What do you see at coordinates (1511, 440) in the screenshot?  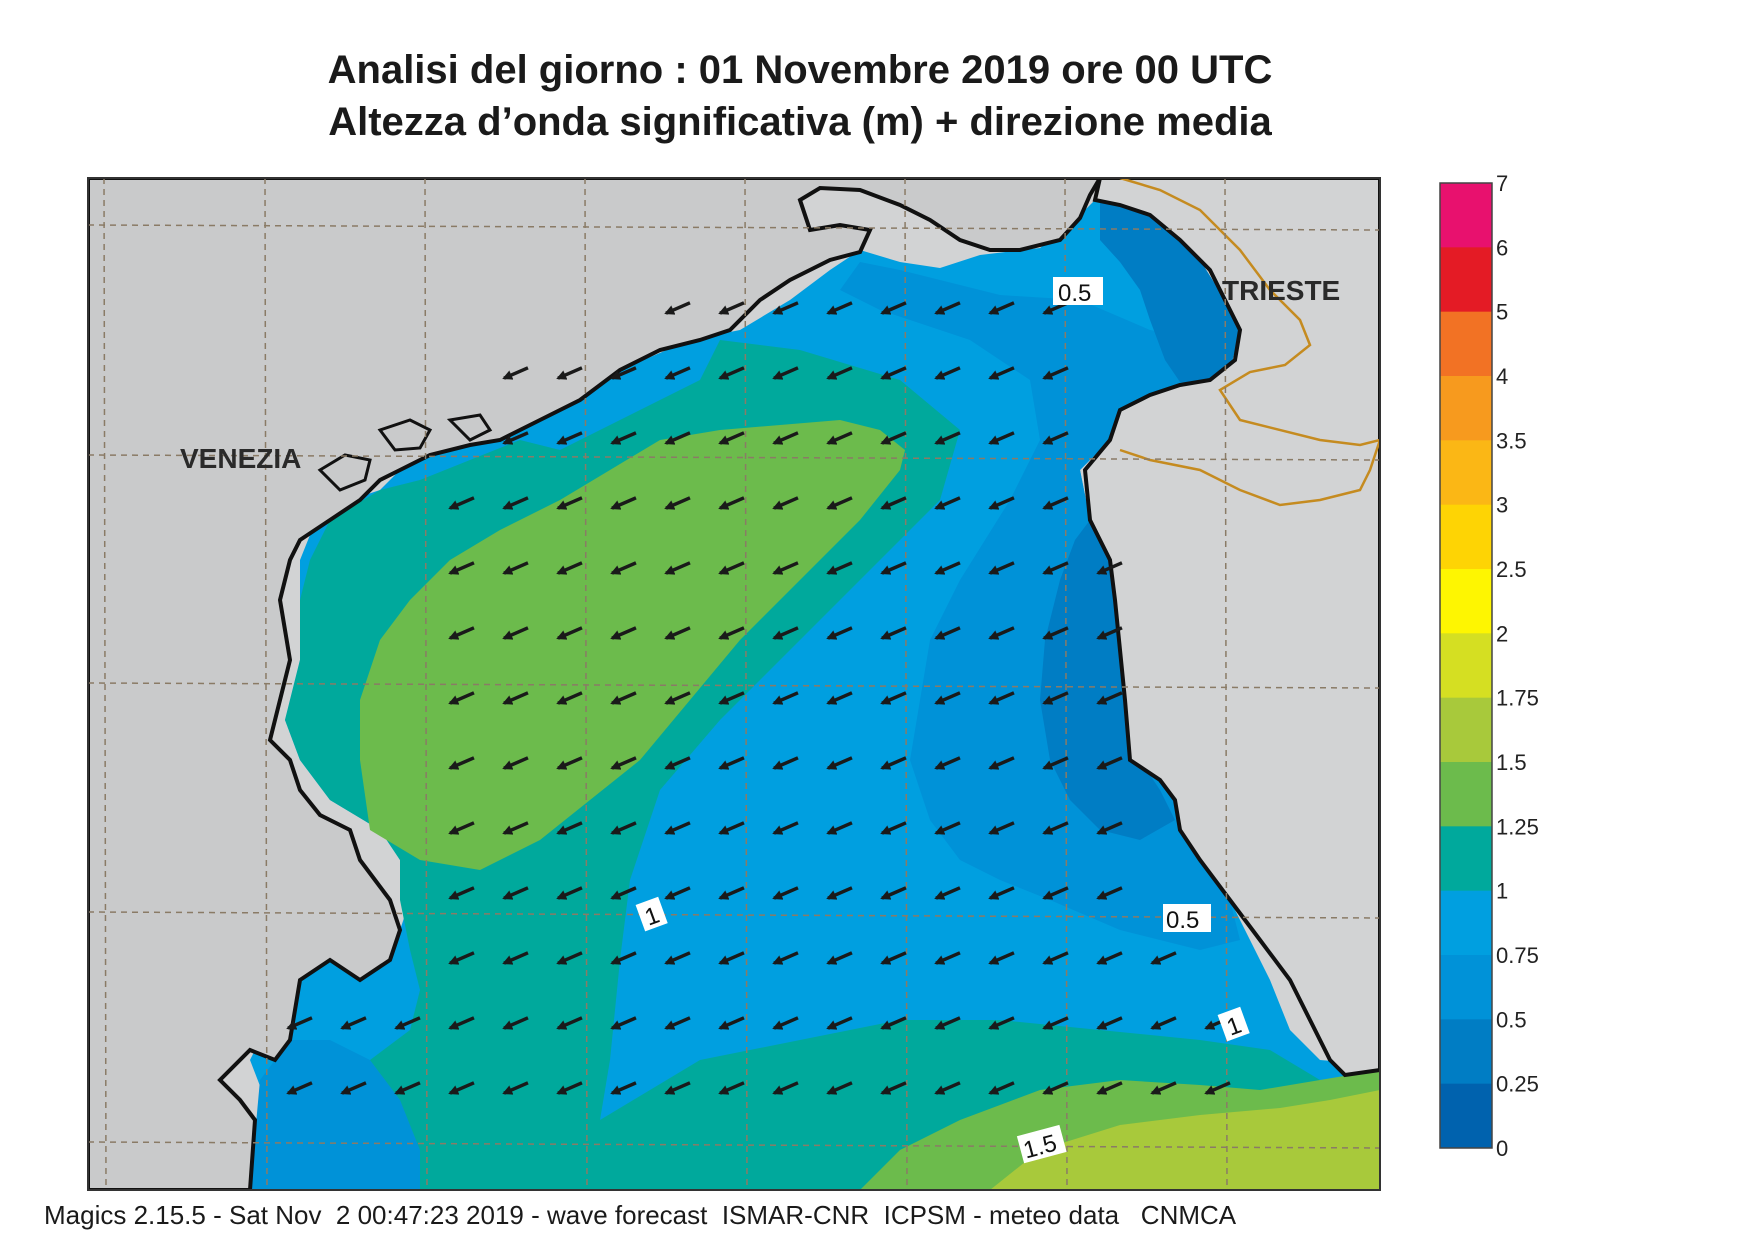 I see `colorbar-tick-label: 3.5` at bounding box center [1511, 440].